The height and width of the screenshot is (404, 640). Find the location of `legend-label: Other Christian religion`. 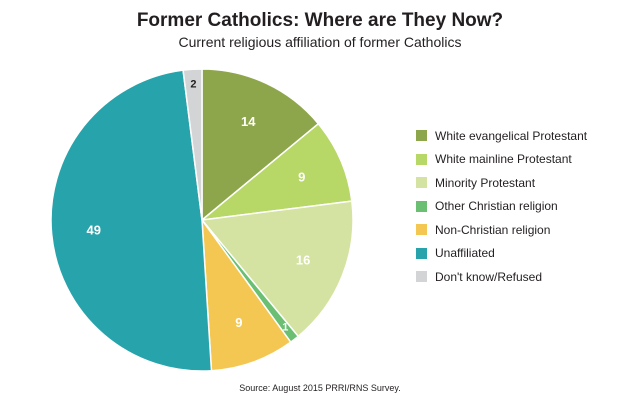

legend-label: Other Christian religion is located at coordinates (496, 206).